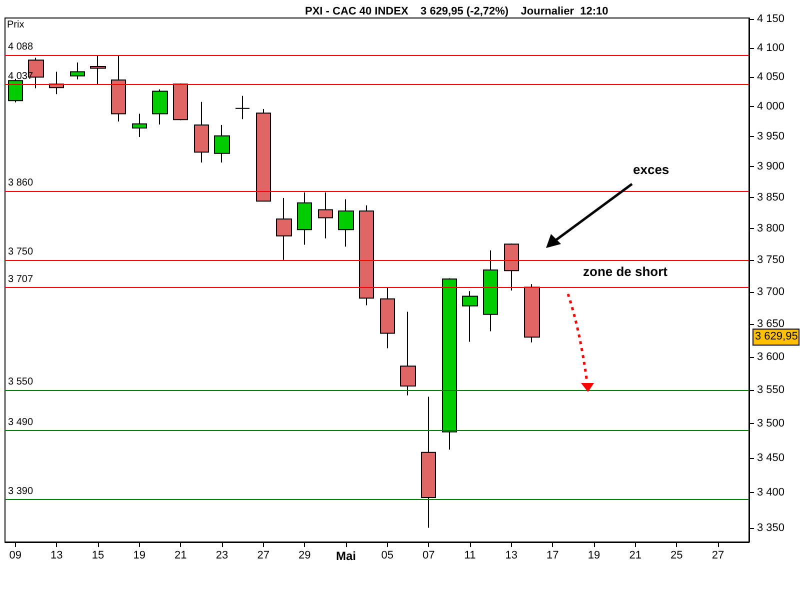  Describe the element at coordinates (98, 556) in the screenshot. I see `x-tick-label: 15` at that location.